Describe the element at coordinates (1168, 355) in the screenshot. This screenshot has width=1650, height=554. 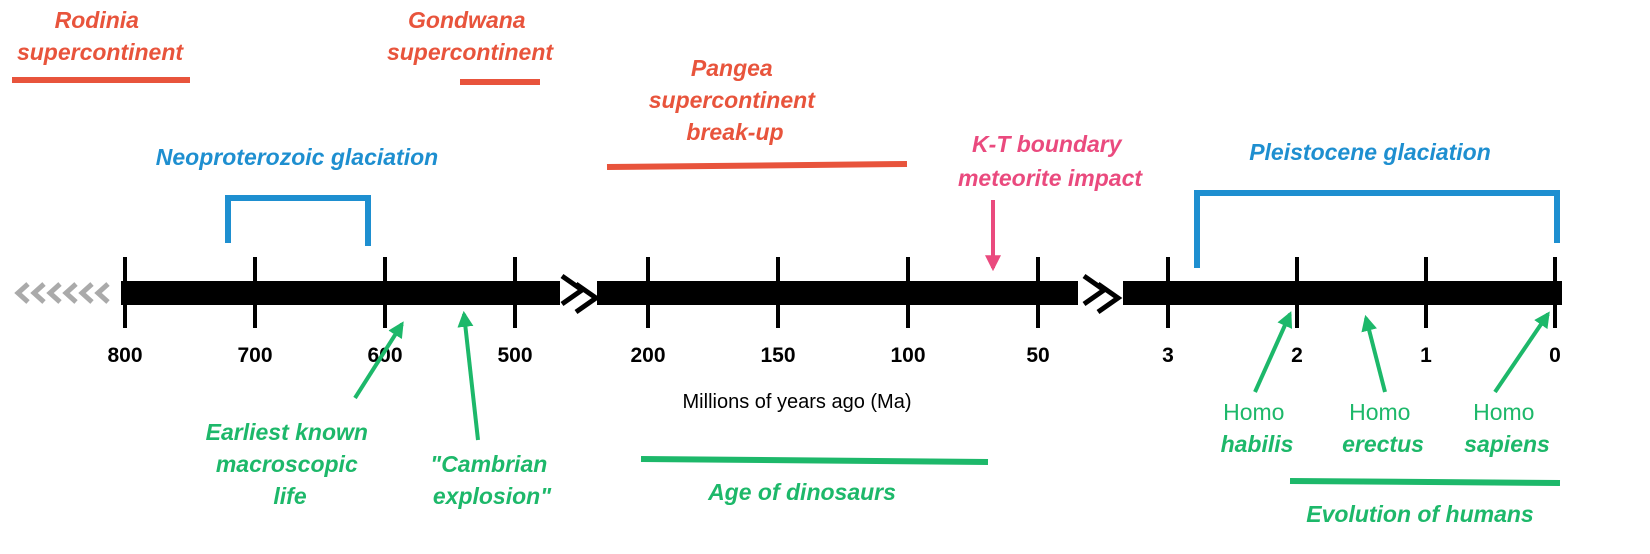
I see `tick-label: 3` at that location.